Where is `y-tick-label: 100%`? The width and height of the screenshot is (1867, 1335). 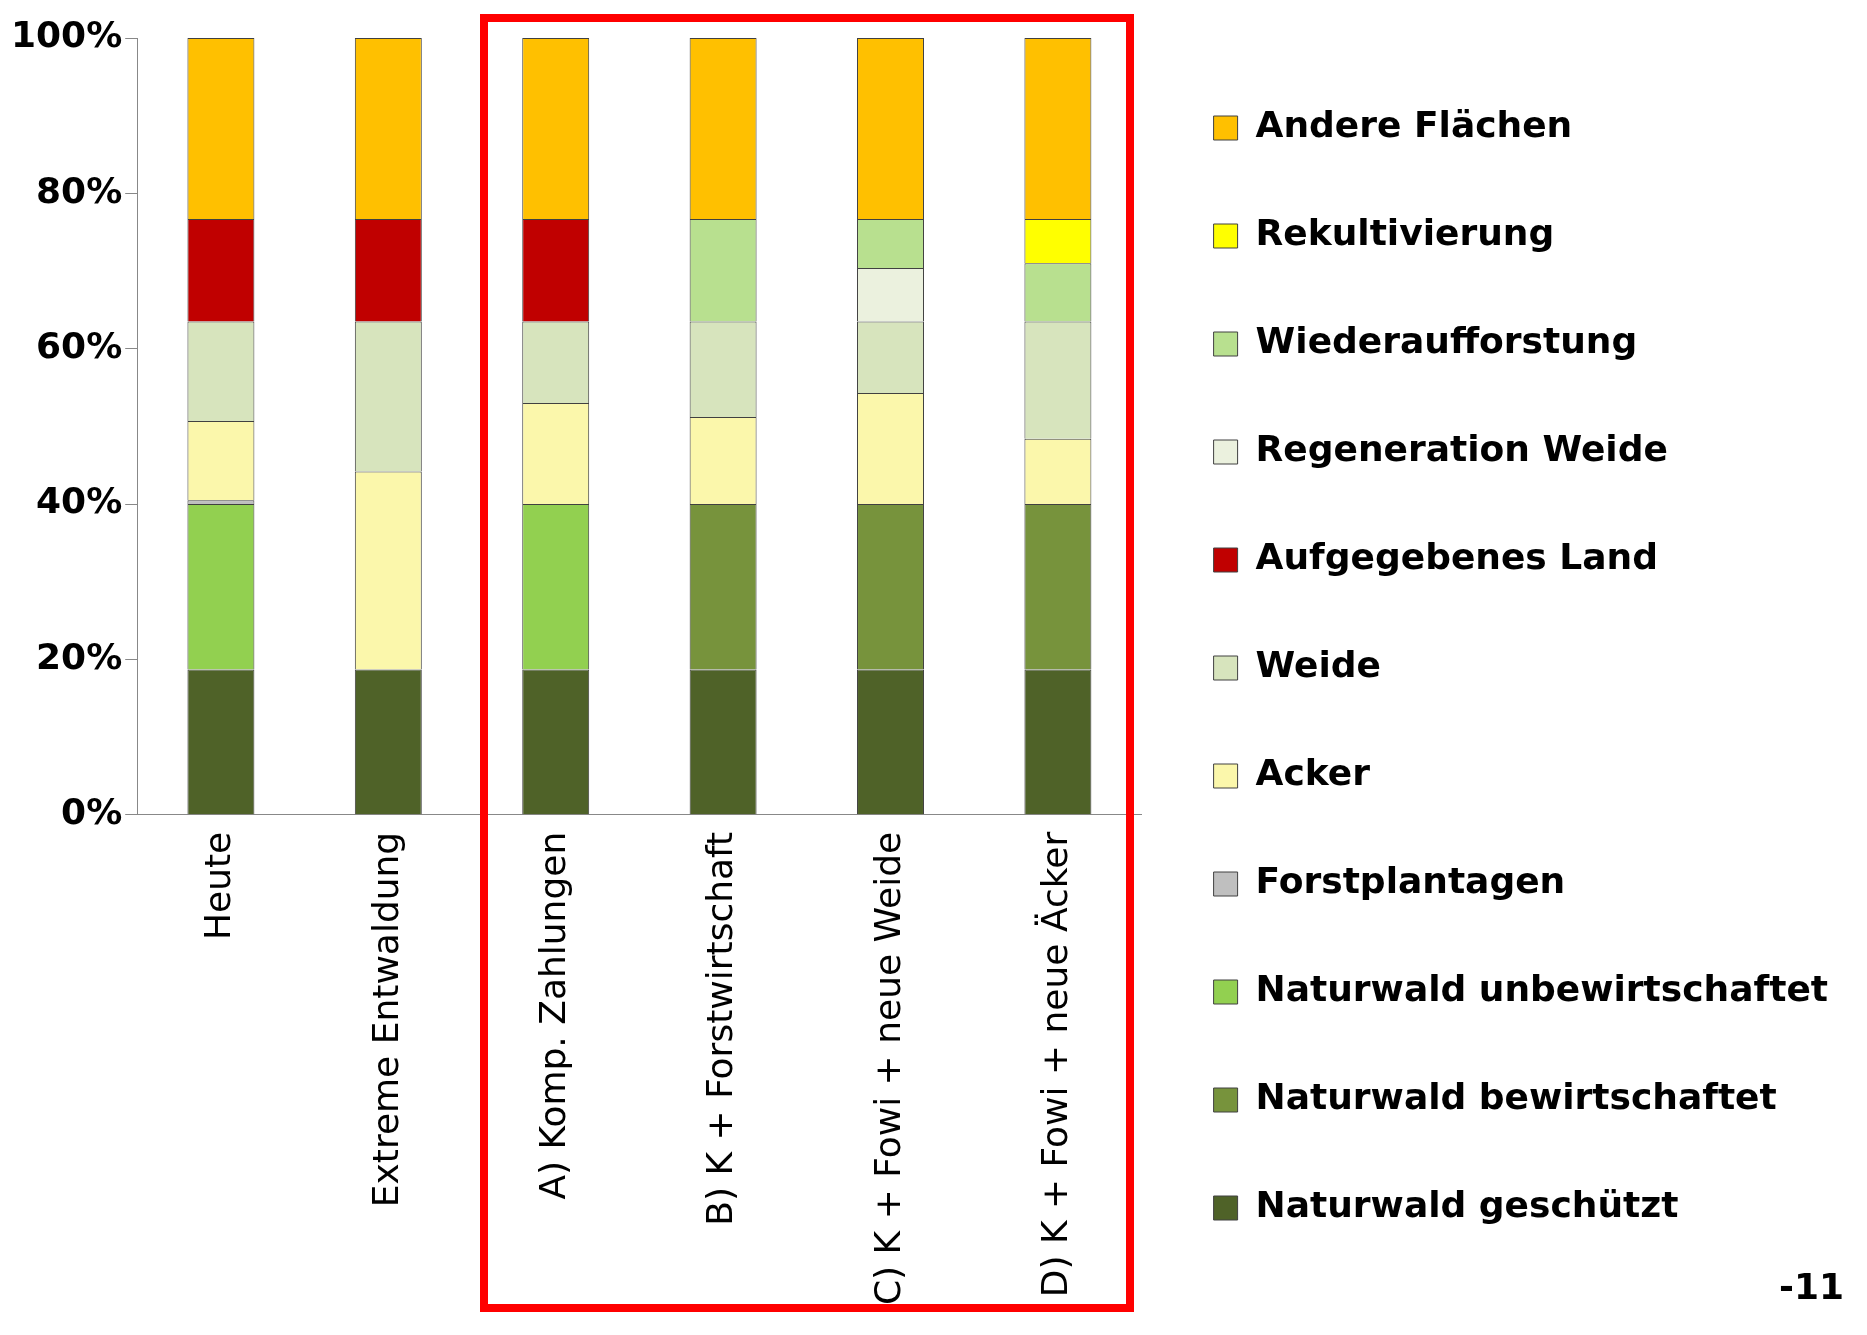
y-tick-label: 100% is located at coordinates (67, 35).